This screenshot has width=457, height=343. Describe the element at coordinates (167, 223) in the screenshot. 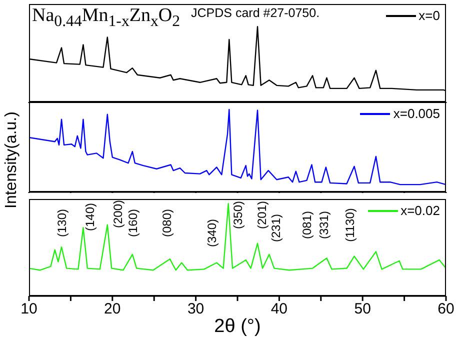

I see `annotation: (080)` at that location.